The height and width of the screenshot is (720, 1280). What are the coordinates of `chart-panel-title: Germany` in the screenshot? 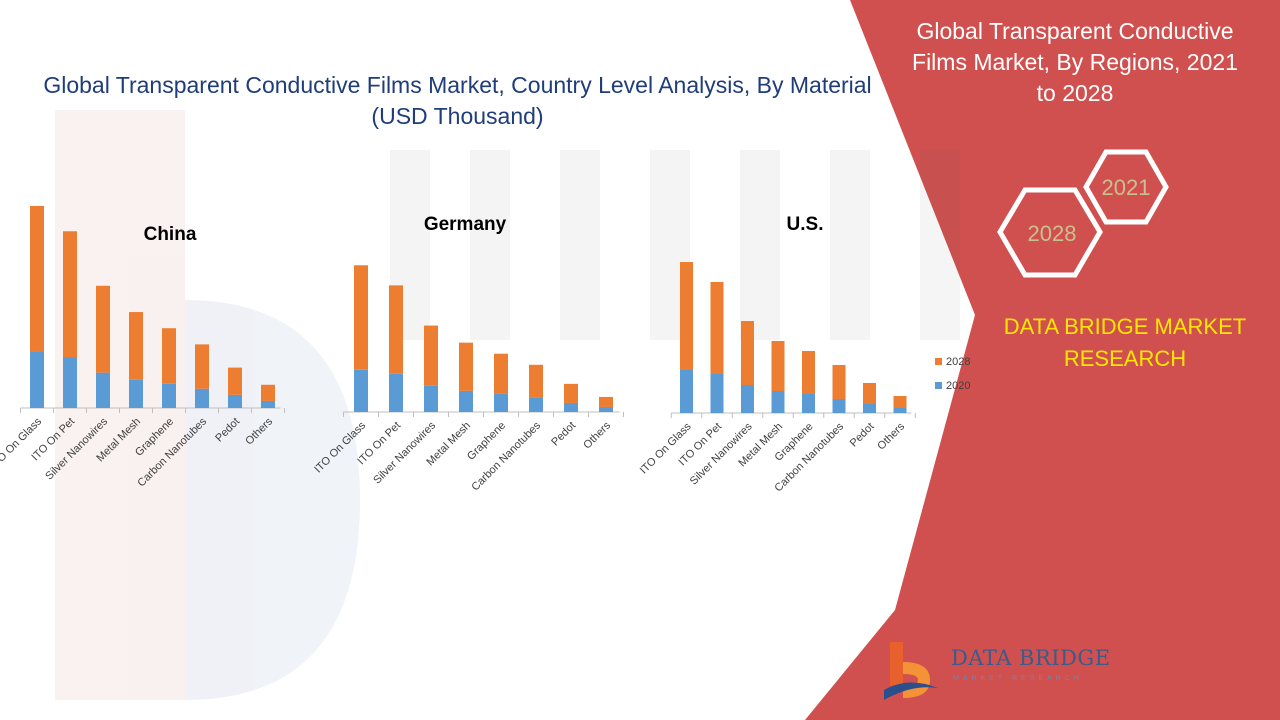 It's located at (465, 224).